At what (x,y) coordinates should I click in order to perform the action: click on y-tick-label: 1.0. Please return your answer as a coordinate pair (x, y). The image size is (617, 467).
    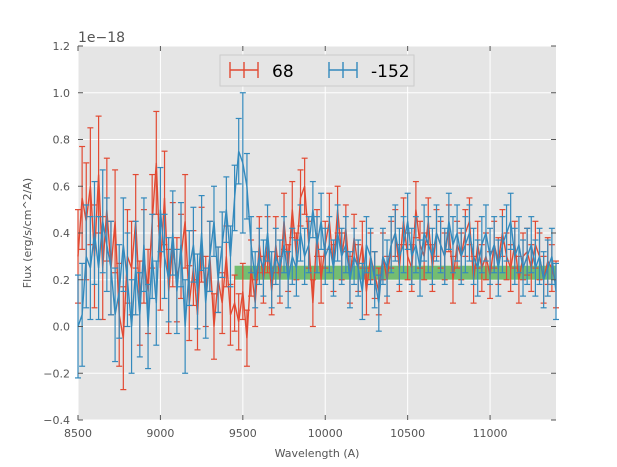
    Looking at the image, I should click on (62, 93).